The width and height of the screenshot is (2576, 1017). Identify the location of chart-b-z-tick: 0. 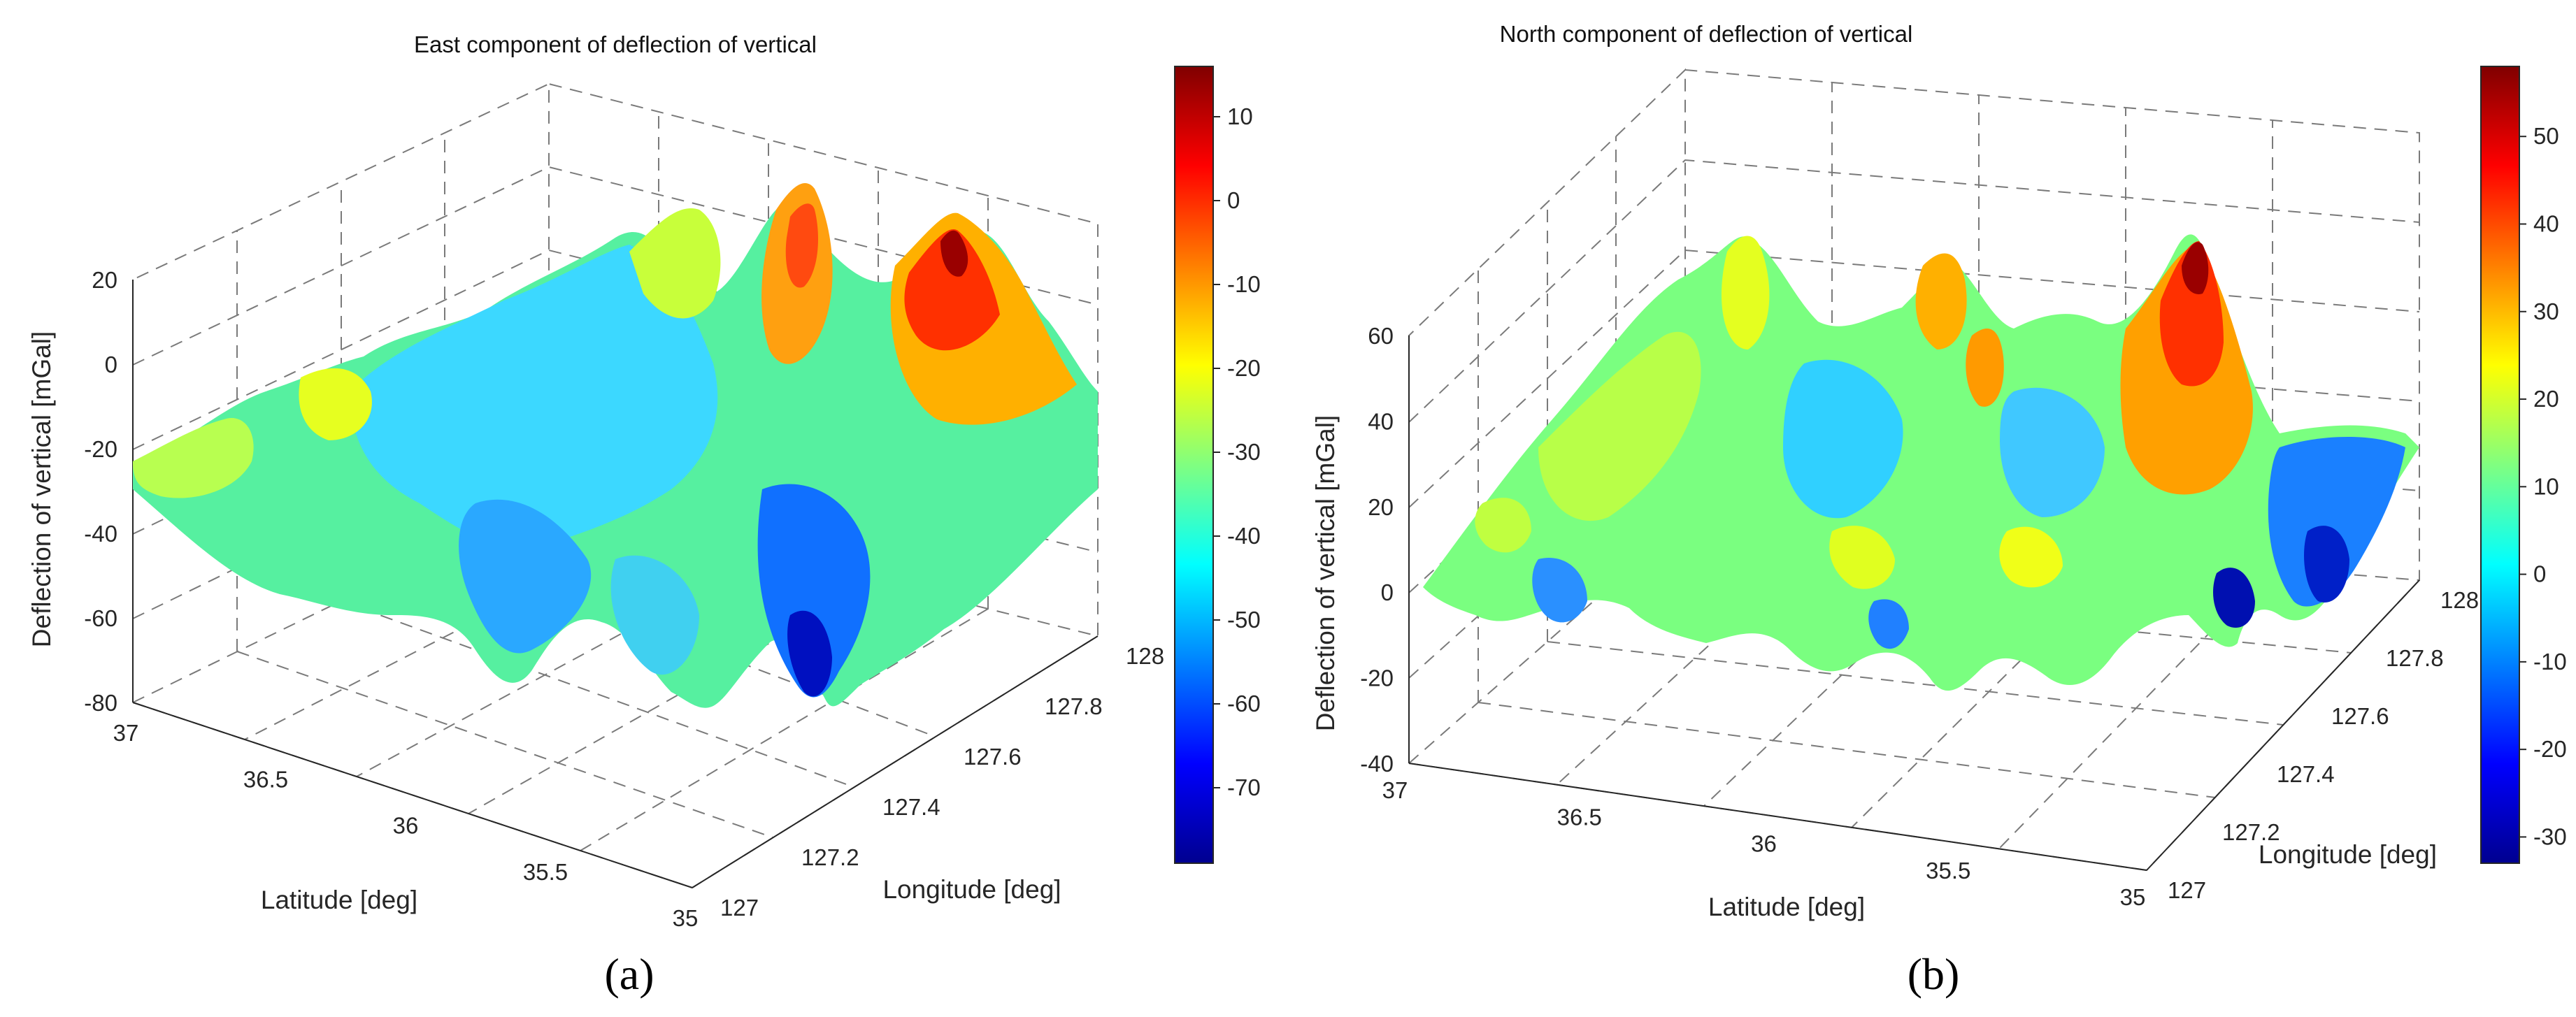
(1387, 592).